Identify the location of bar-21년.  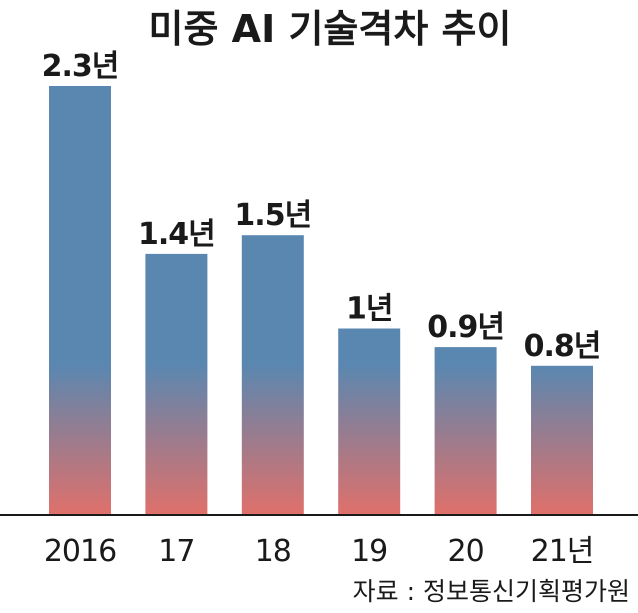
(562, 440).